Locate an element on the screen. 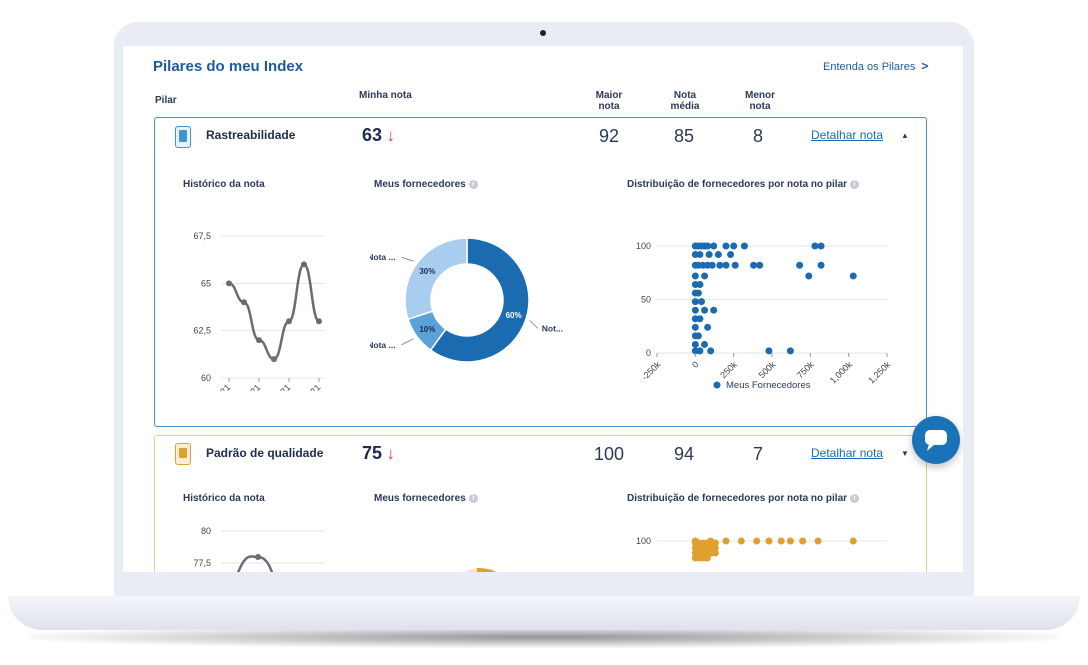 This screenshot has height=665, width=1088. chevron-right-icon: > is located at coordinates (925, 66).